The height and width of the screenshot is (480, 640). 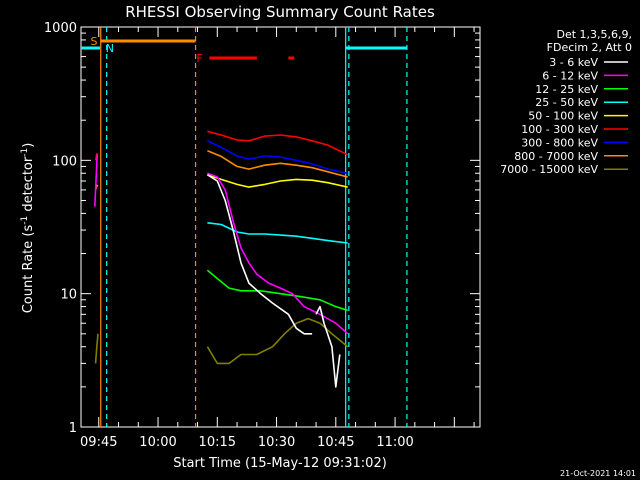 What do you see at coordinates (559, 142) in the screenshot?
I see `legend-label: 300 - 800 keV` at bounding box center [559, 142].